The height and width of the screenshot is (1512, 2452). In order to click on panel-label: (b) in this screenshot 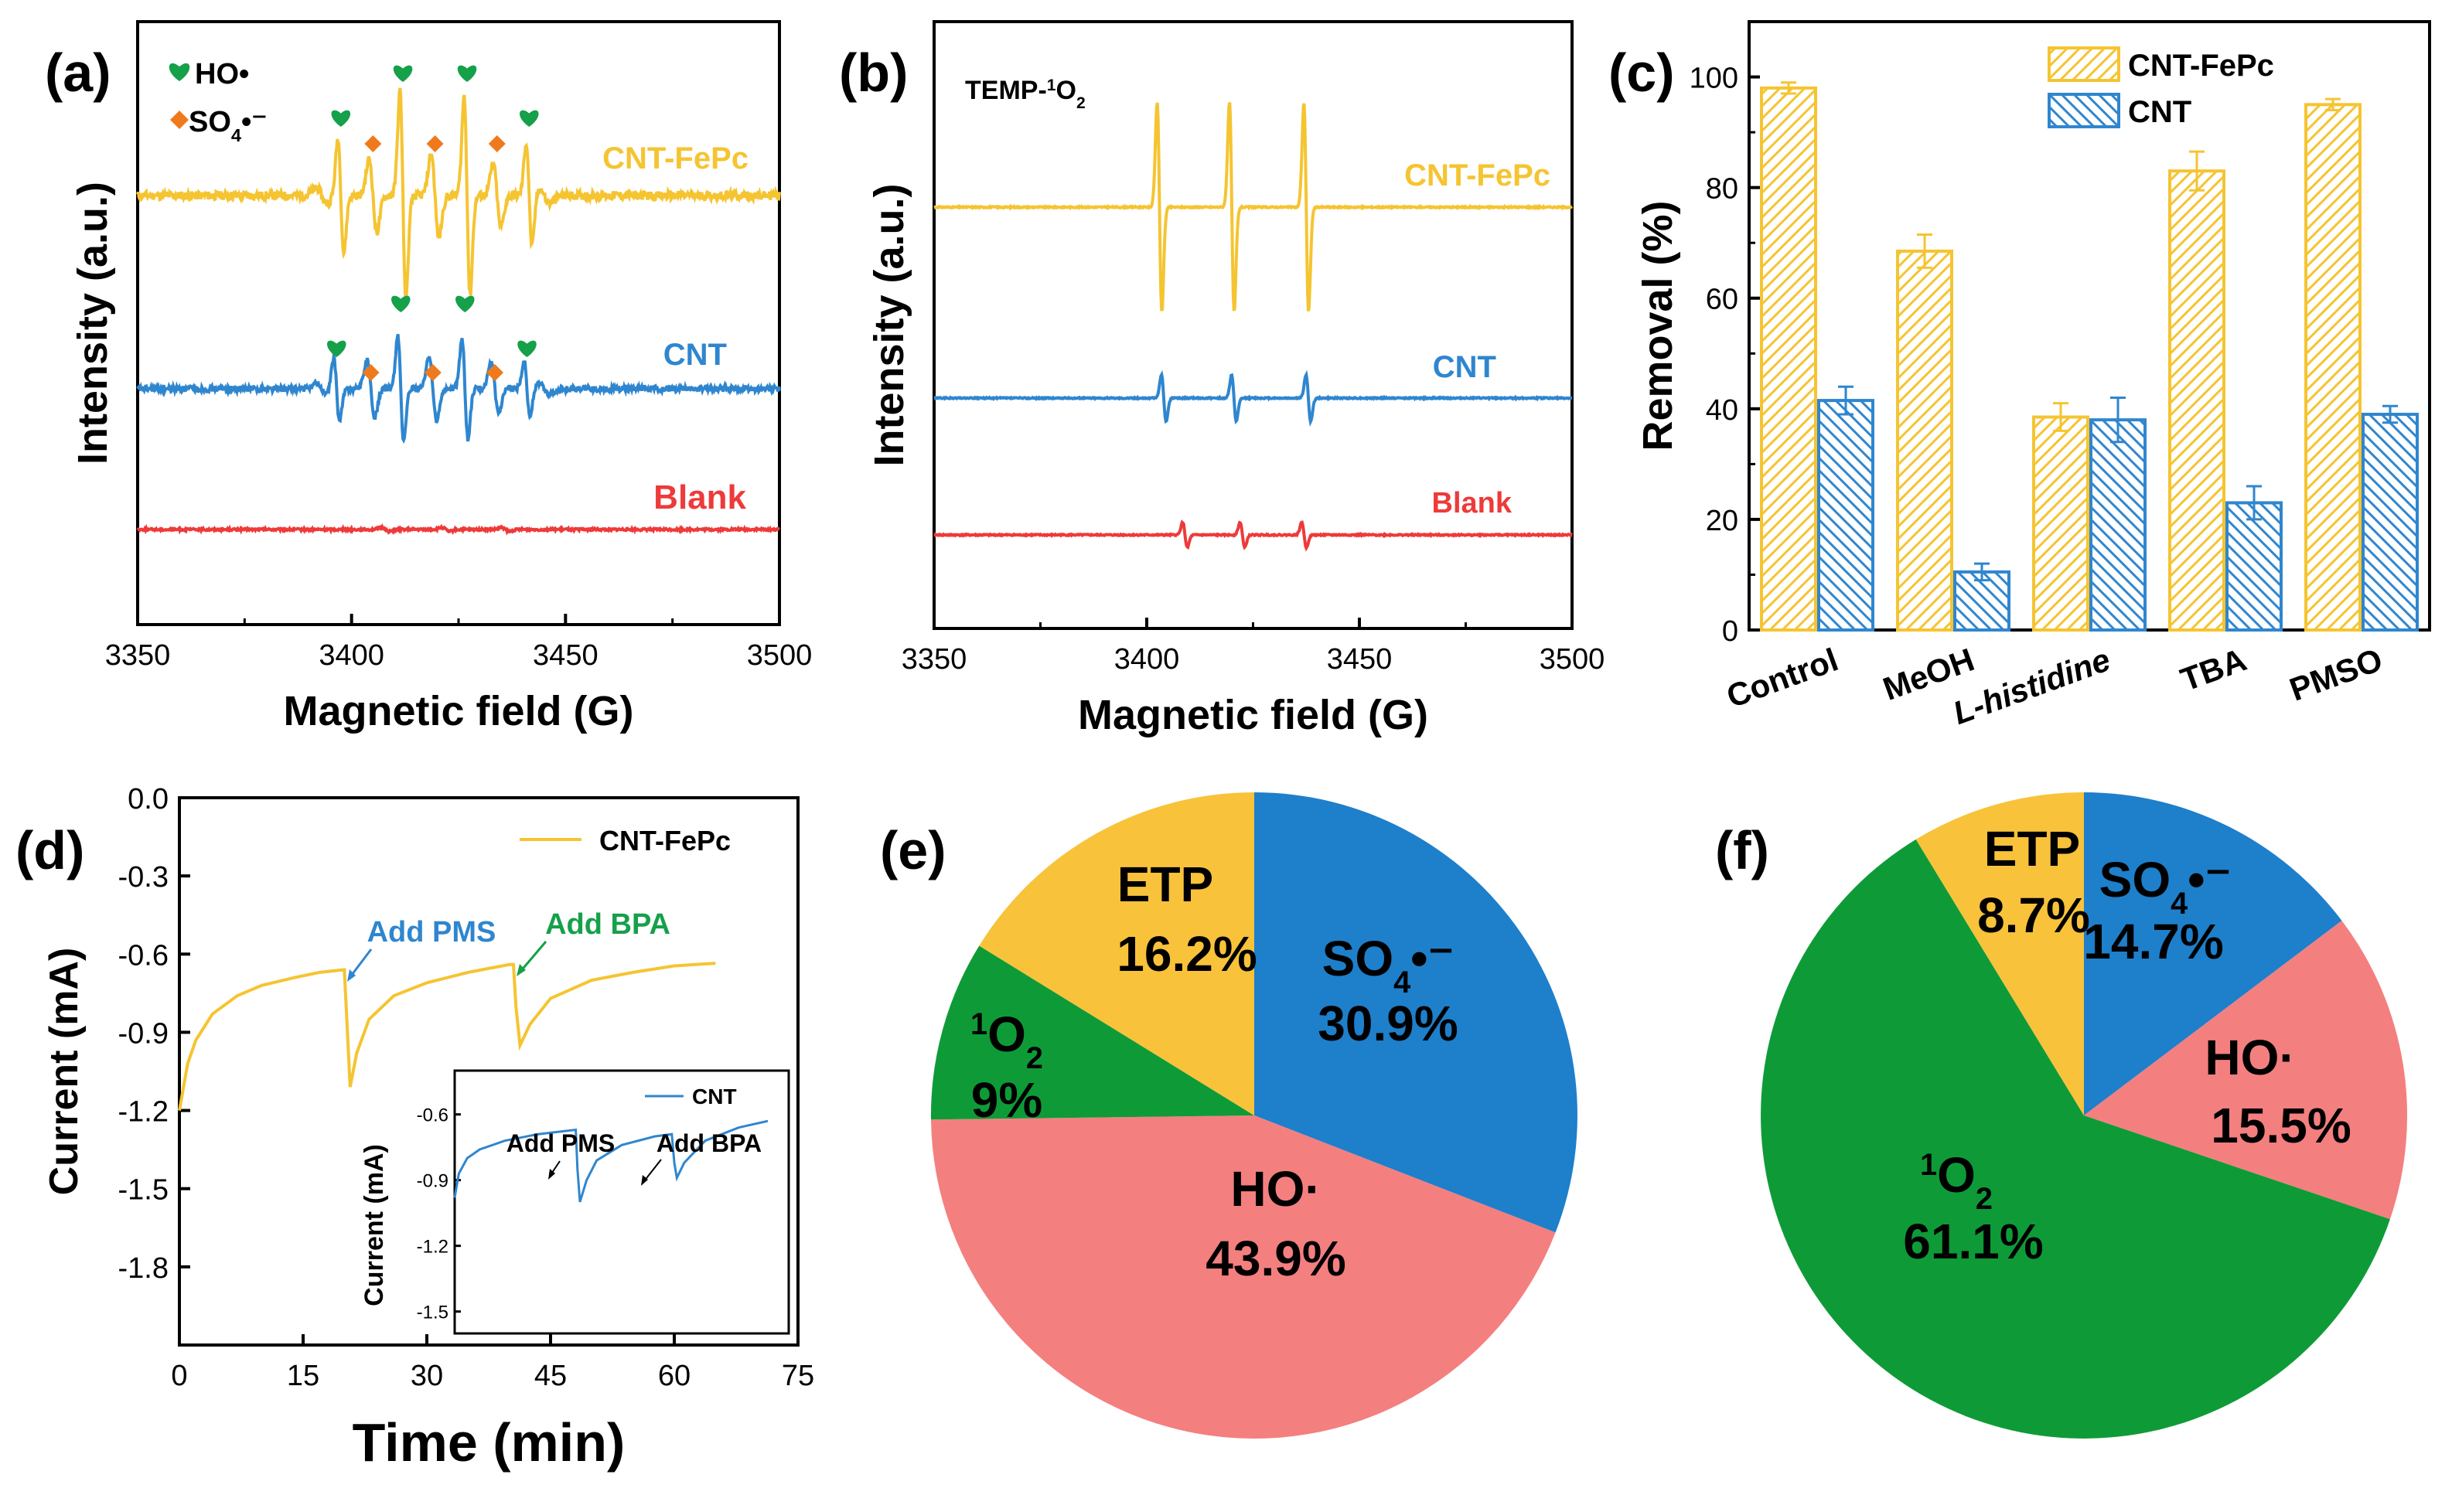, I will do `click(874, 73)`.